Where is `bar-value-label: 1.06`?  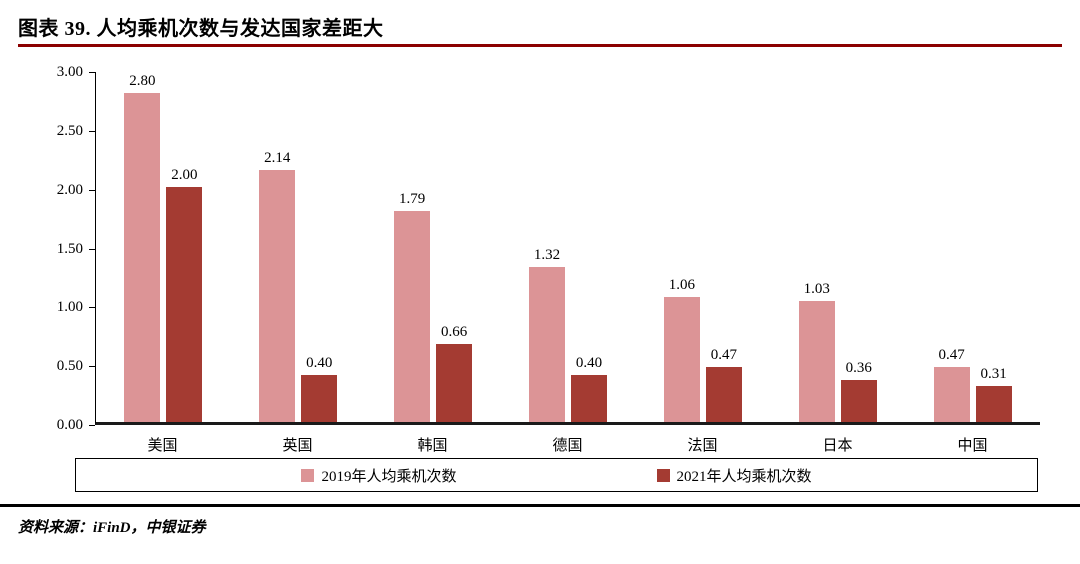
bar-value-label: 1.06 is located at coordinates (681, 285).